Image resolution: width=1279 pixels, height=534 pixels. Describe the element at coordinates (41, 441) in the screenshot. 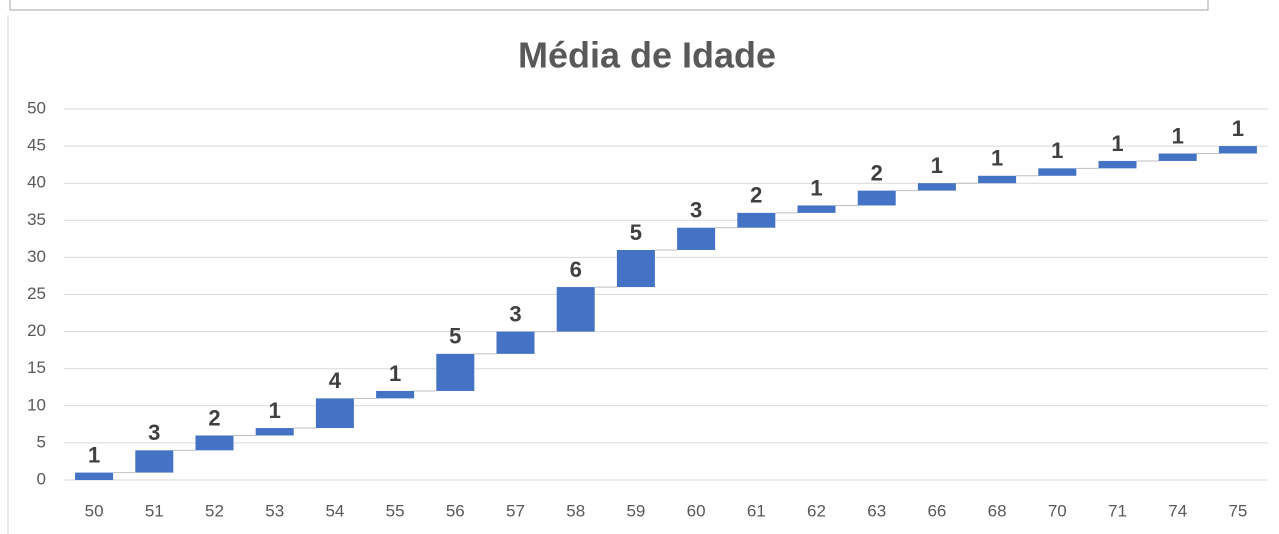

I see `y-tick-label: 5` at that location.